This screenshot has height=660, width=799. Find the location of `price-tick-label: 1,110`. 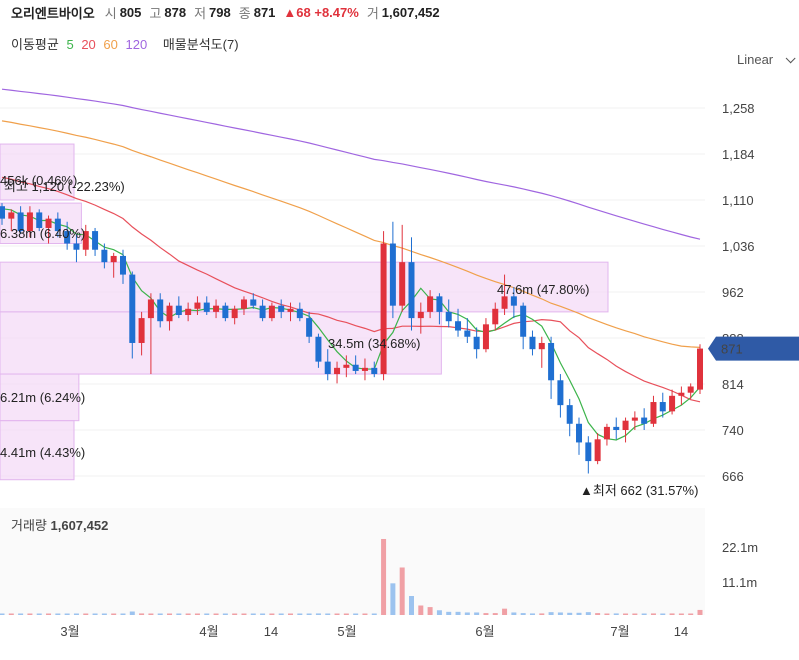

price-tick-label: 1,110 is located at coordinates (738, 200).